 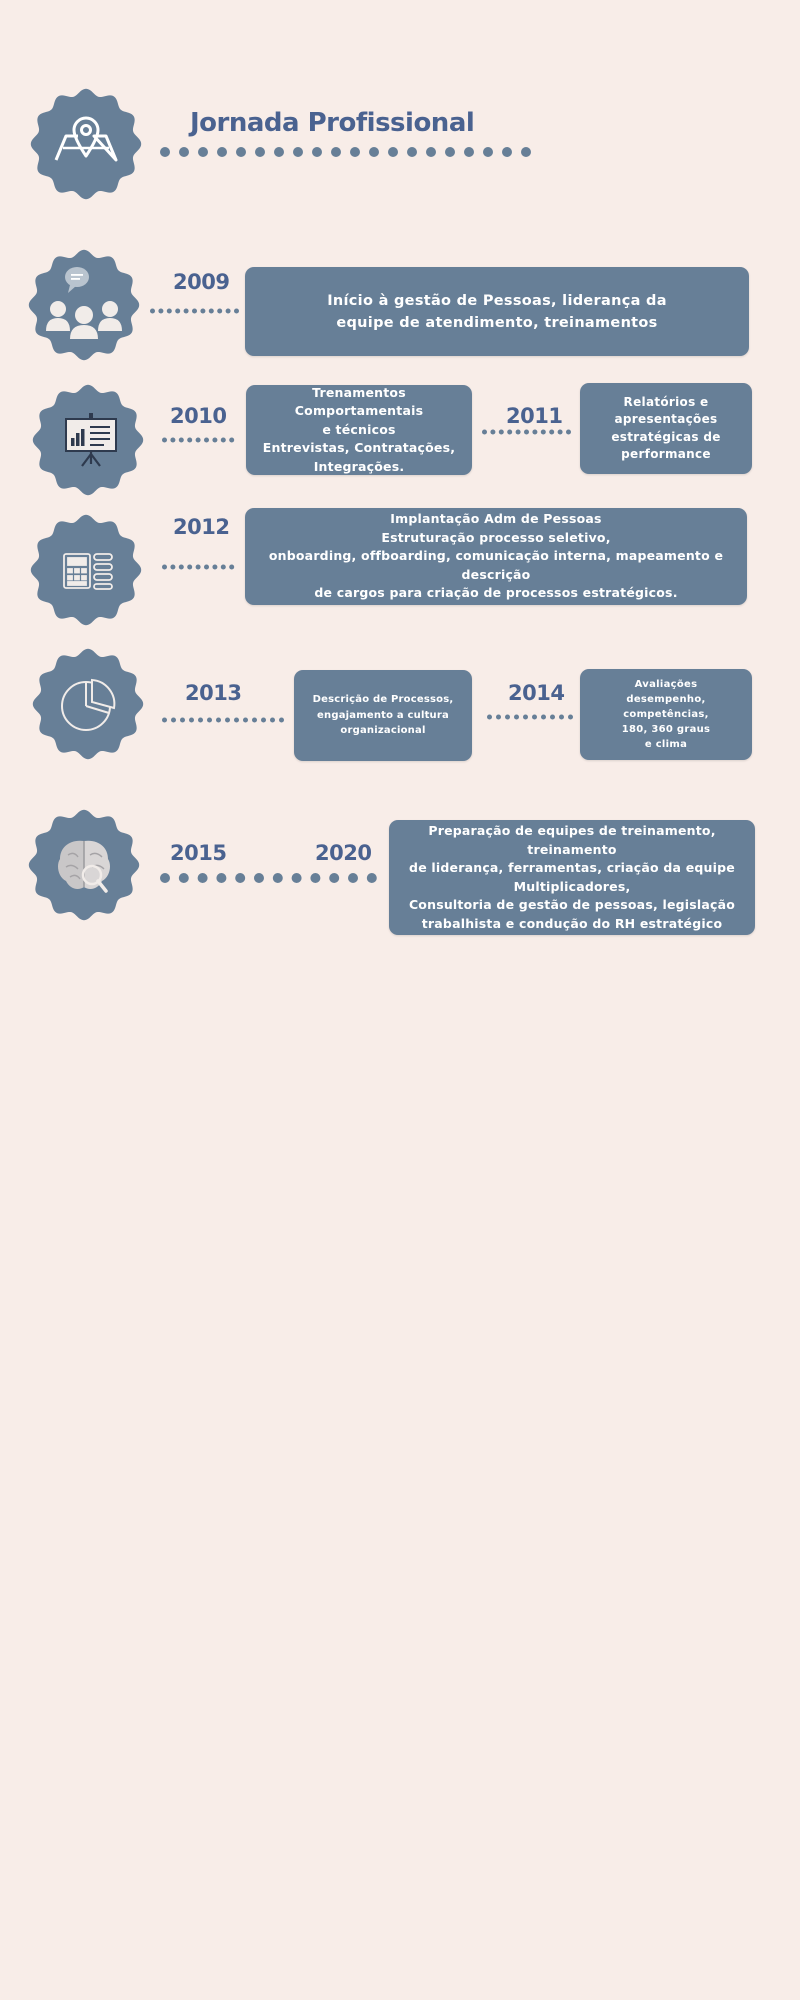 I want to click on people-badge, so click(x=84, y=305).